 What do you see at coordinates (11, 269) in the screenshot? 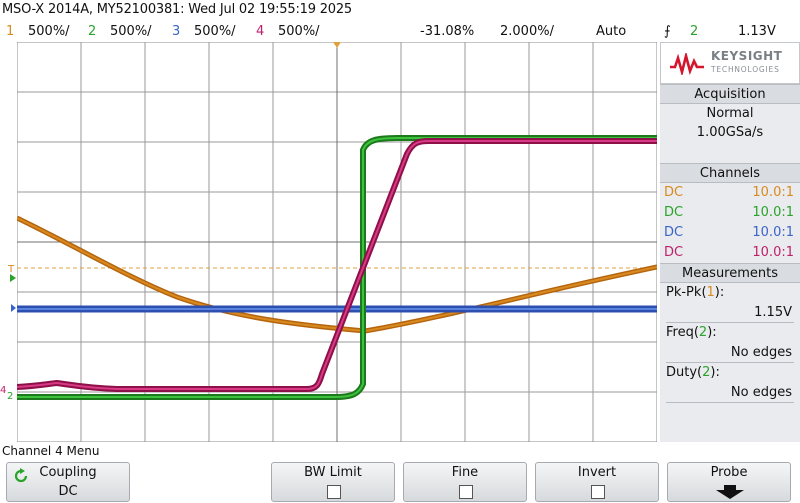
I see `trigger-level-marker: T` at bounding box center [11, 269].